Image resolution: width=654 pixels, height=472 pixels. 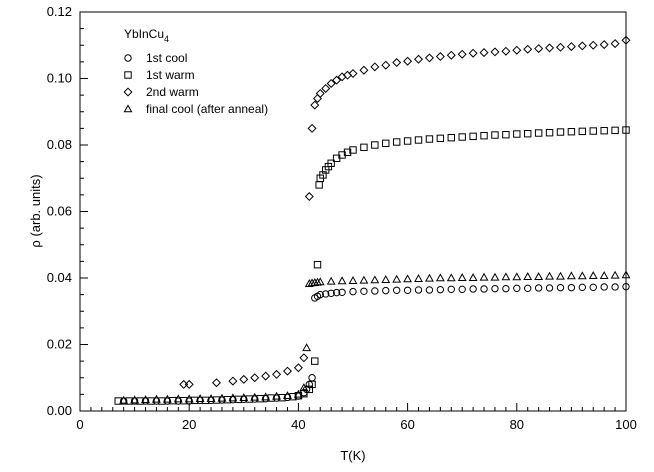 What do you see at coordinates (59, 344) in the screenshot?
I see `y-tick-label: 0.02` at bounding box center [59, 344].